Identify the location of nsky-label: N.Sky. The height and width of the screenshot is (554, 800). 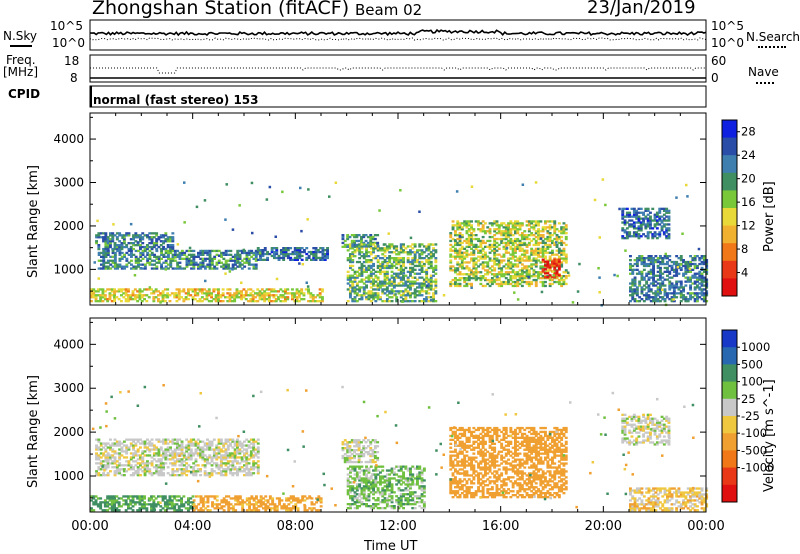
(20, 36).